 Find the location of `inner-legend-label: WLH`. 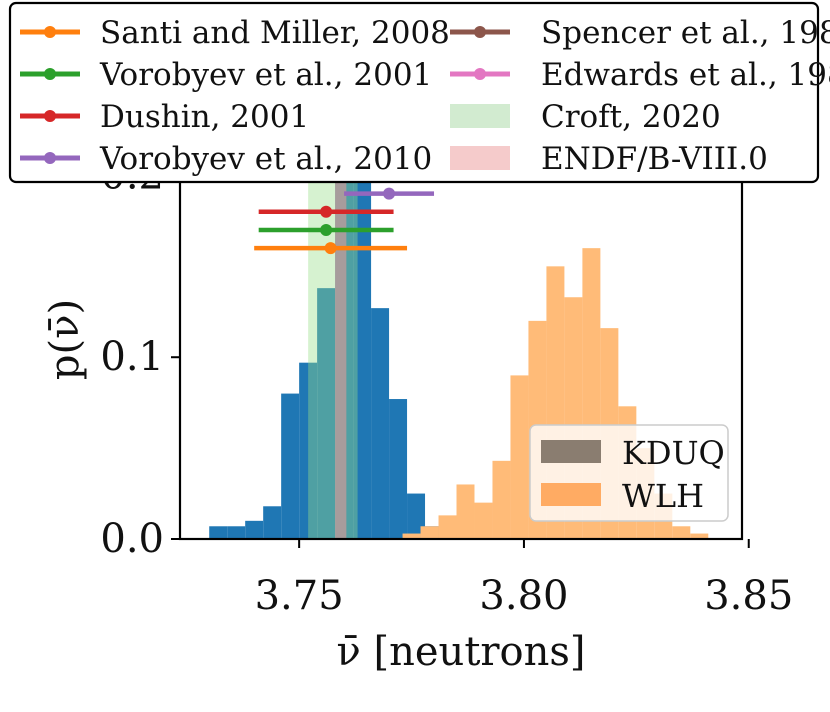

inner-legend-label: WLH is located at coordinates (663, 496).